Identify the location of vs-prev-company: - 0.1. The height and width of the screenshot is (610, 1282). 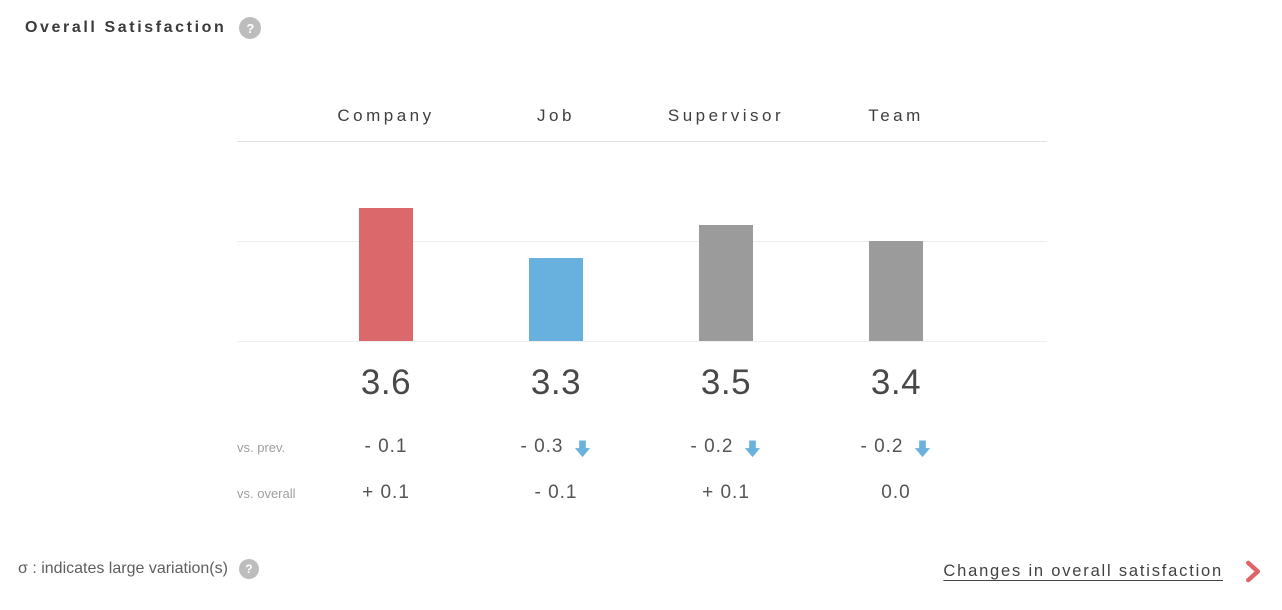
(386, 447).